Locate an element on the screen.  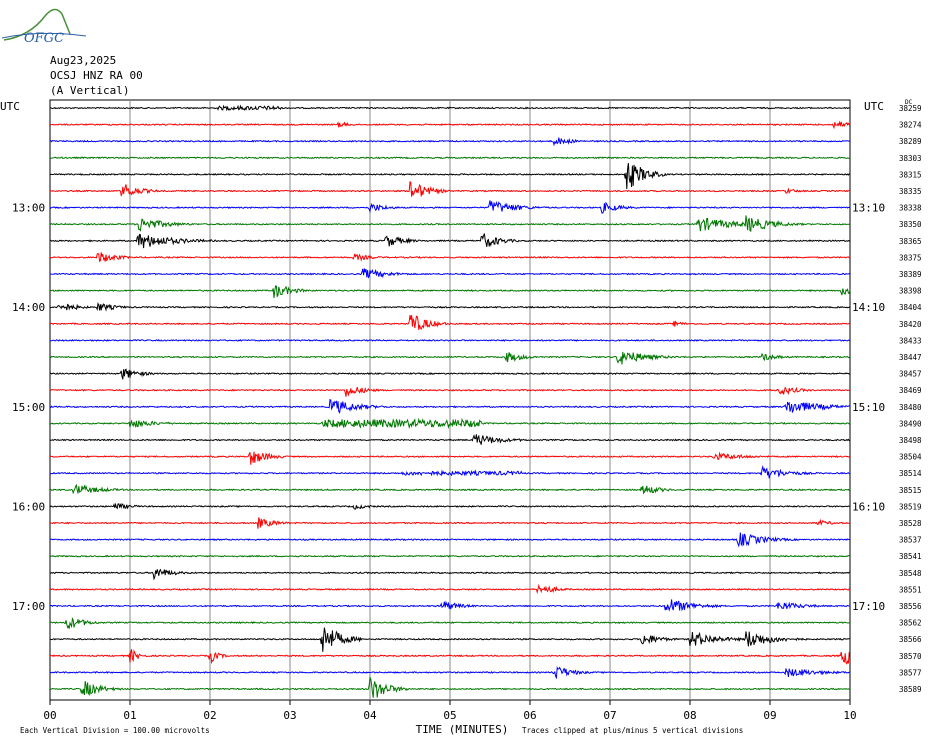
left-time-label: 15:00 is located at coordinates (28, 407).